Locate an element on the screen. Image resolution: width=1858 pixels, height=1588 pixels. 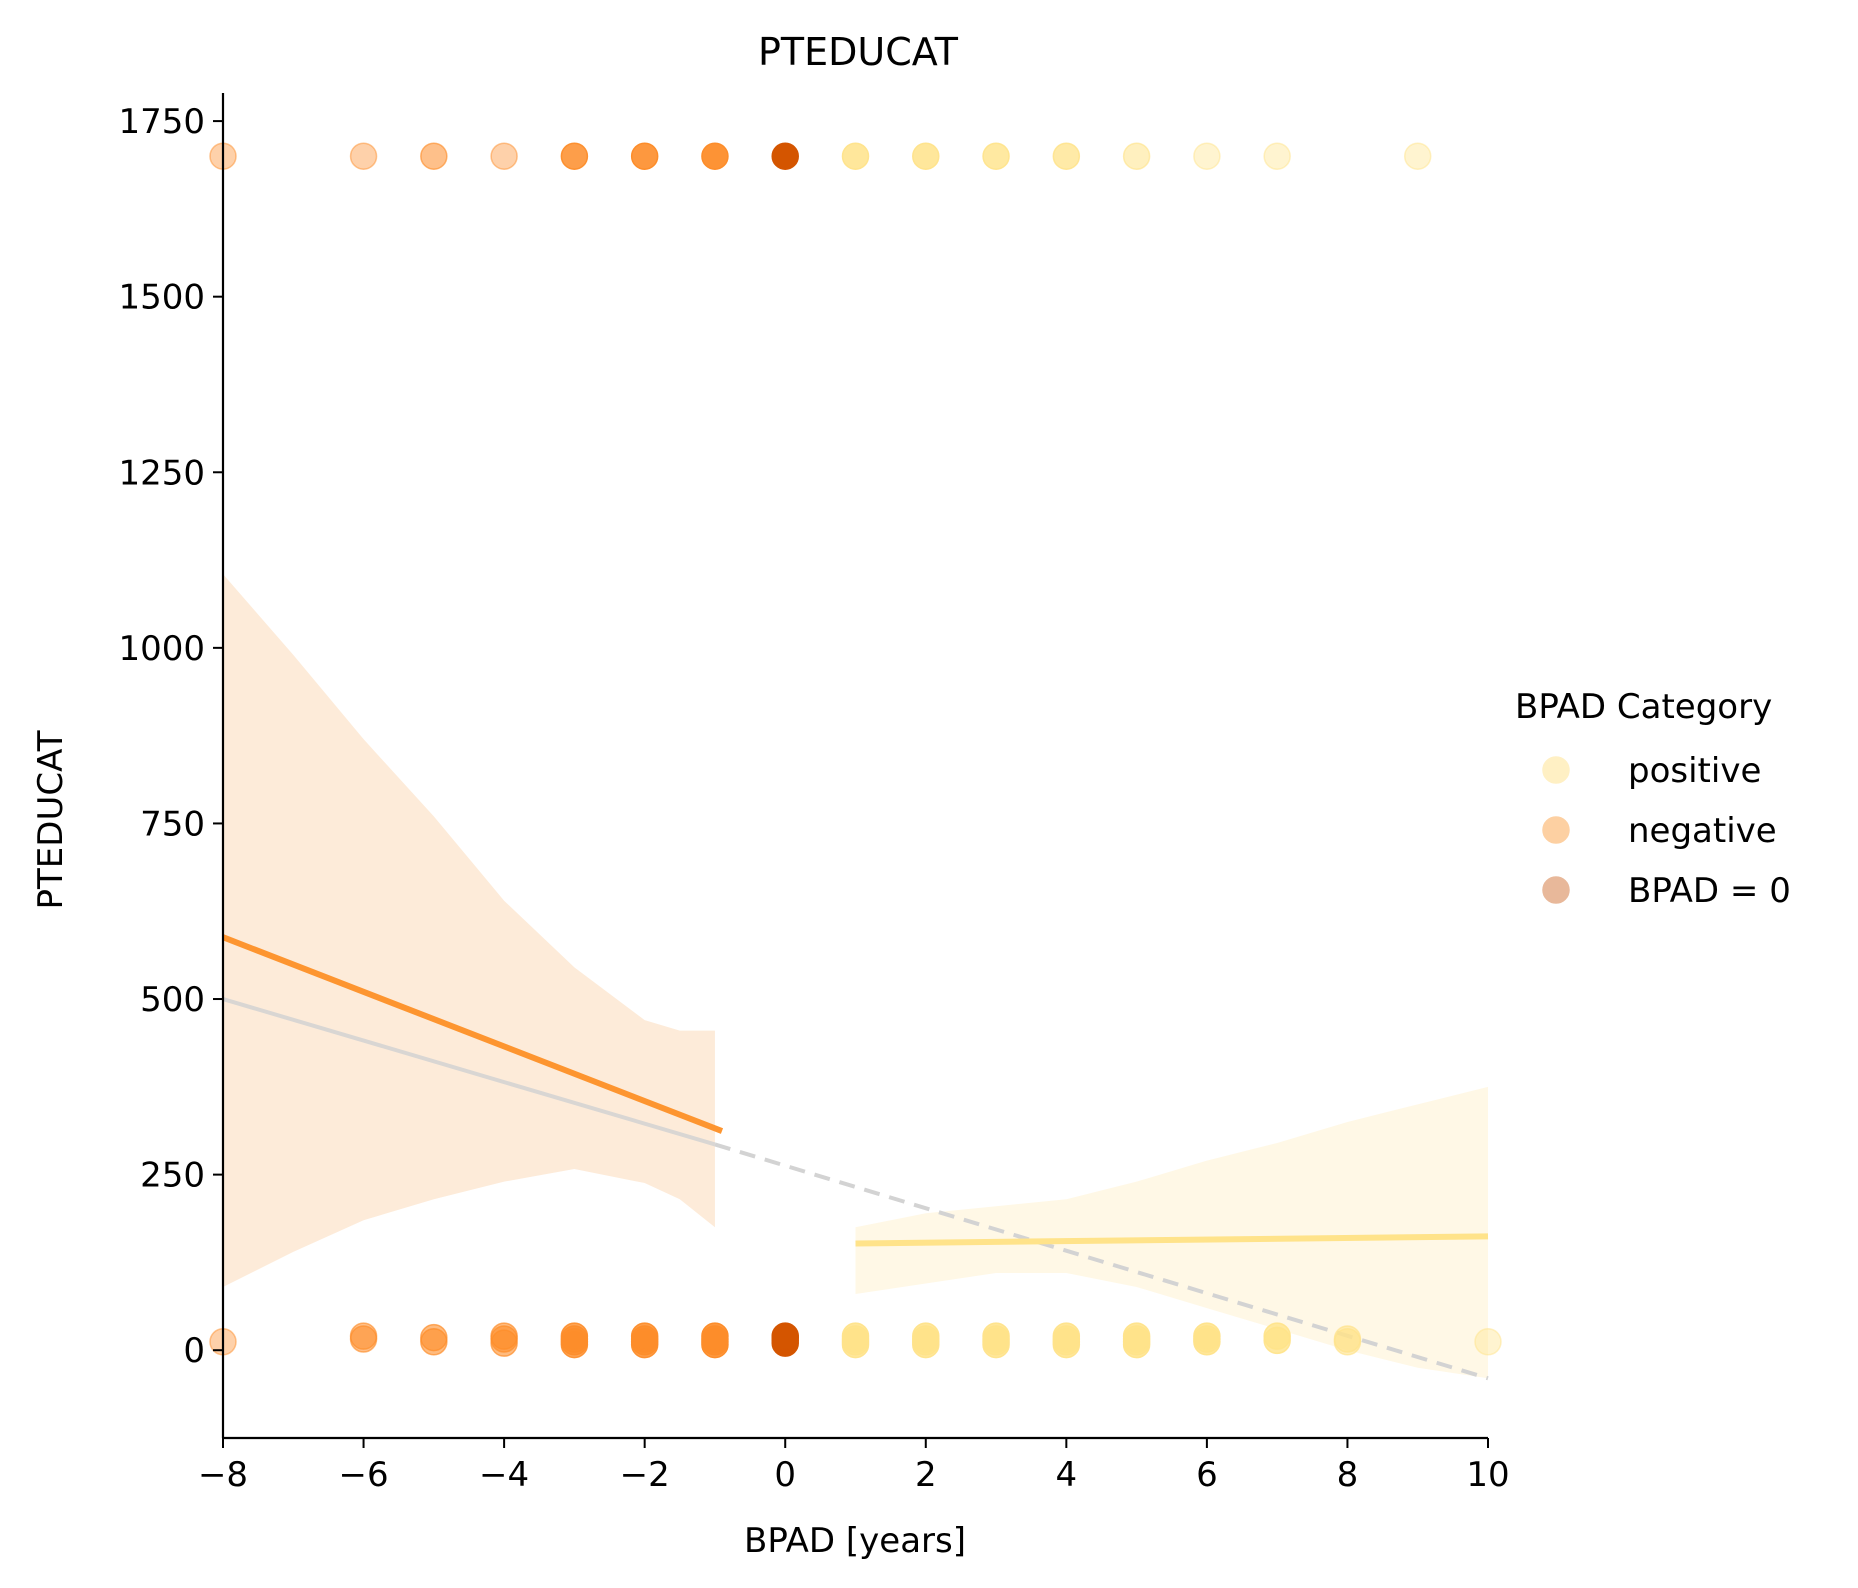
legend-title: BPAD Category is located at coordinates (1643, 707).